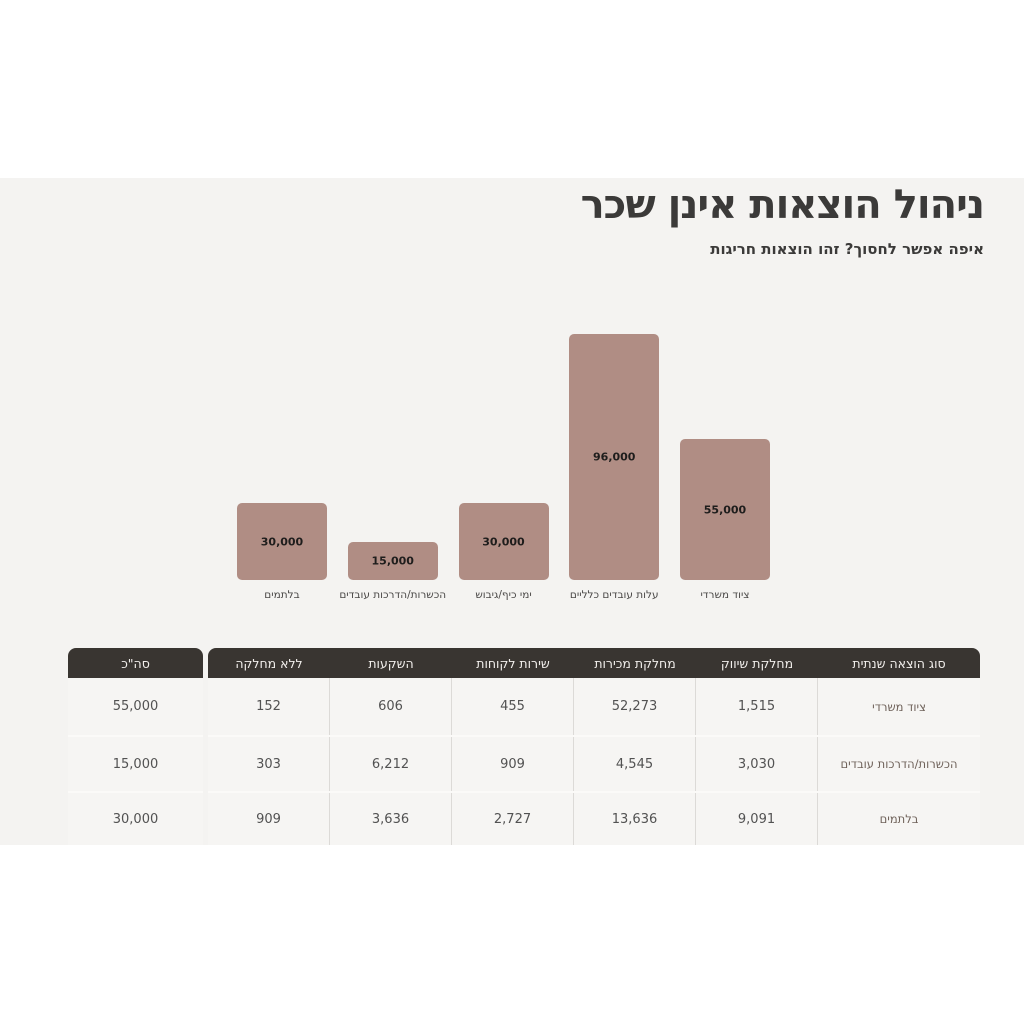  Describe the element at coordinates (757, 706) in the screenshot. I see `value-cell: 1,515` at that location.